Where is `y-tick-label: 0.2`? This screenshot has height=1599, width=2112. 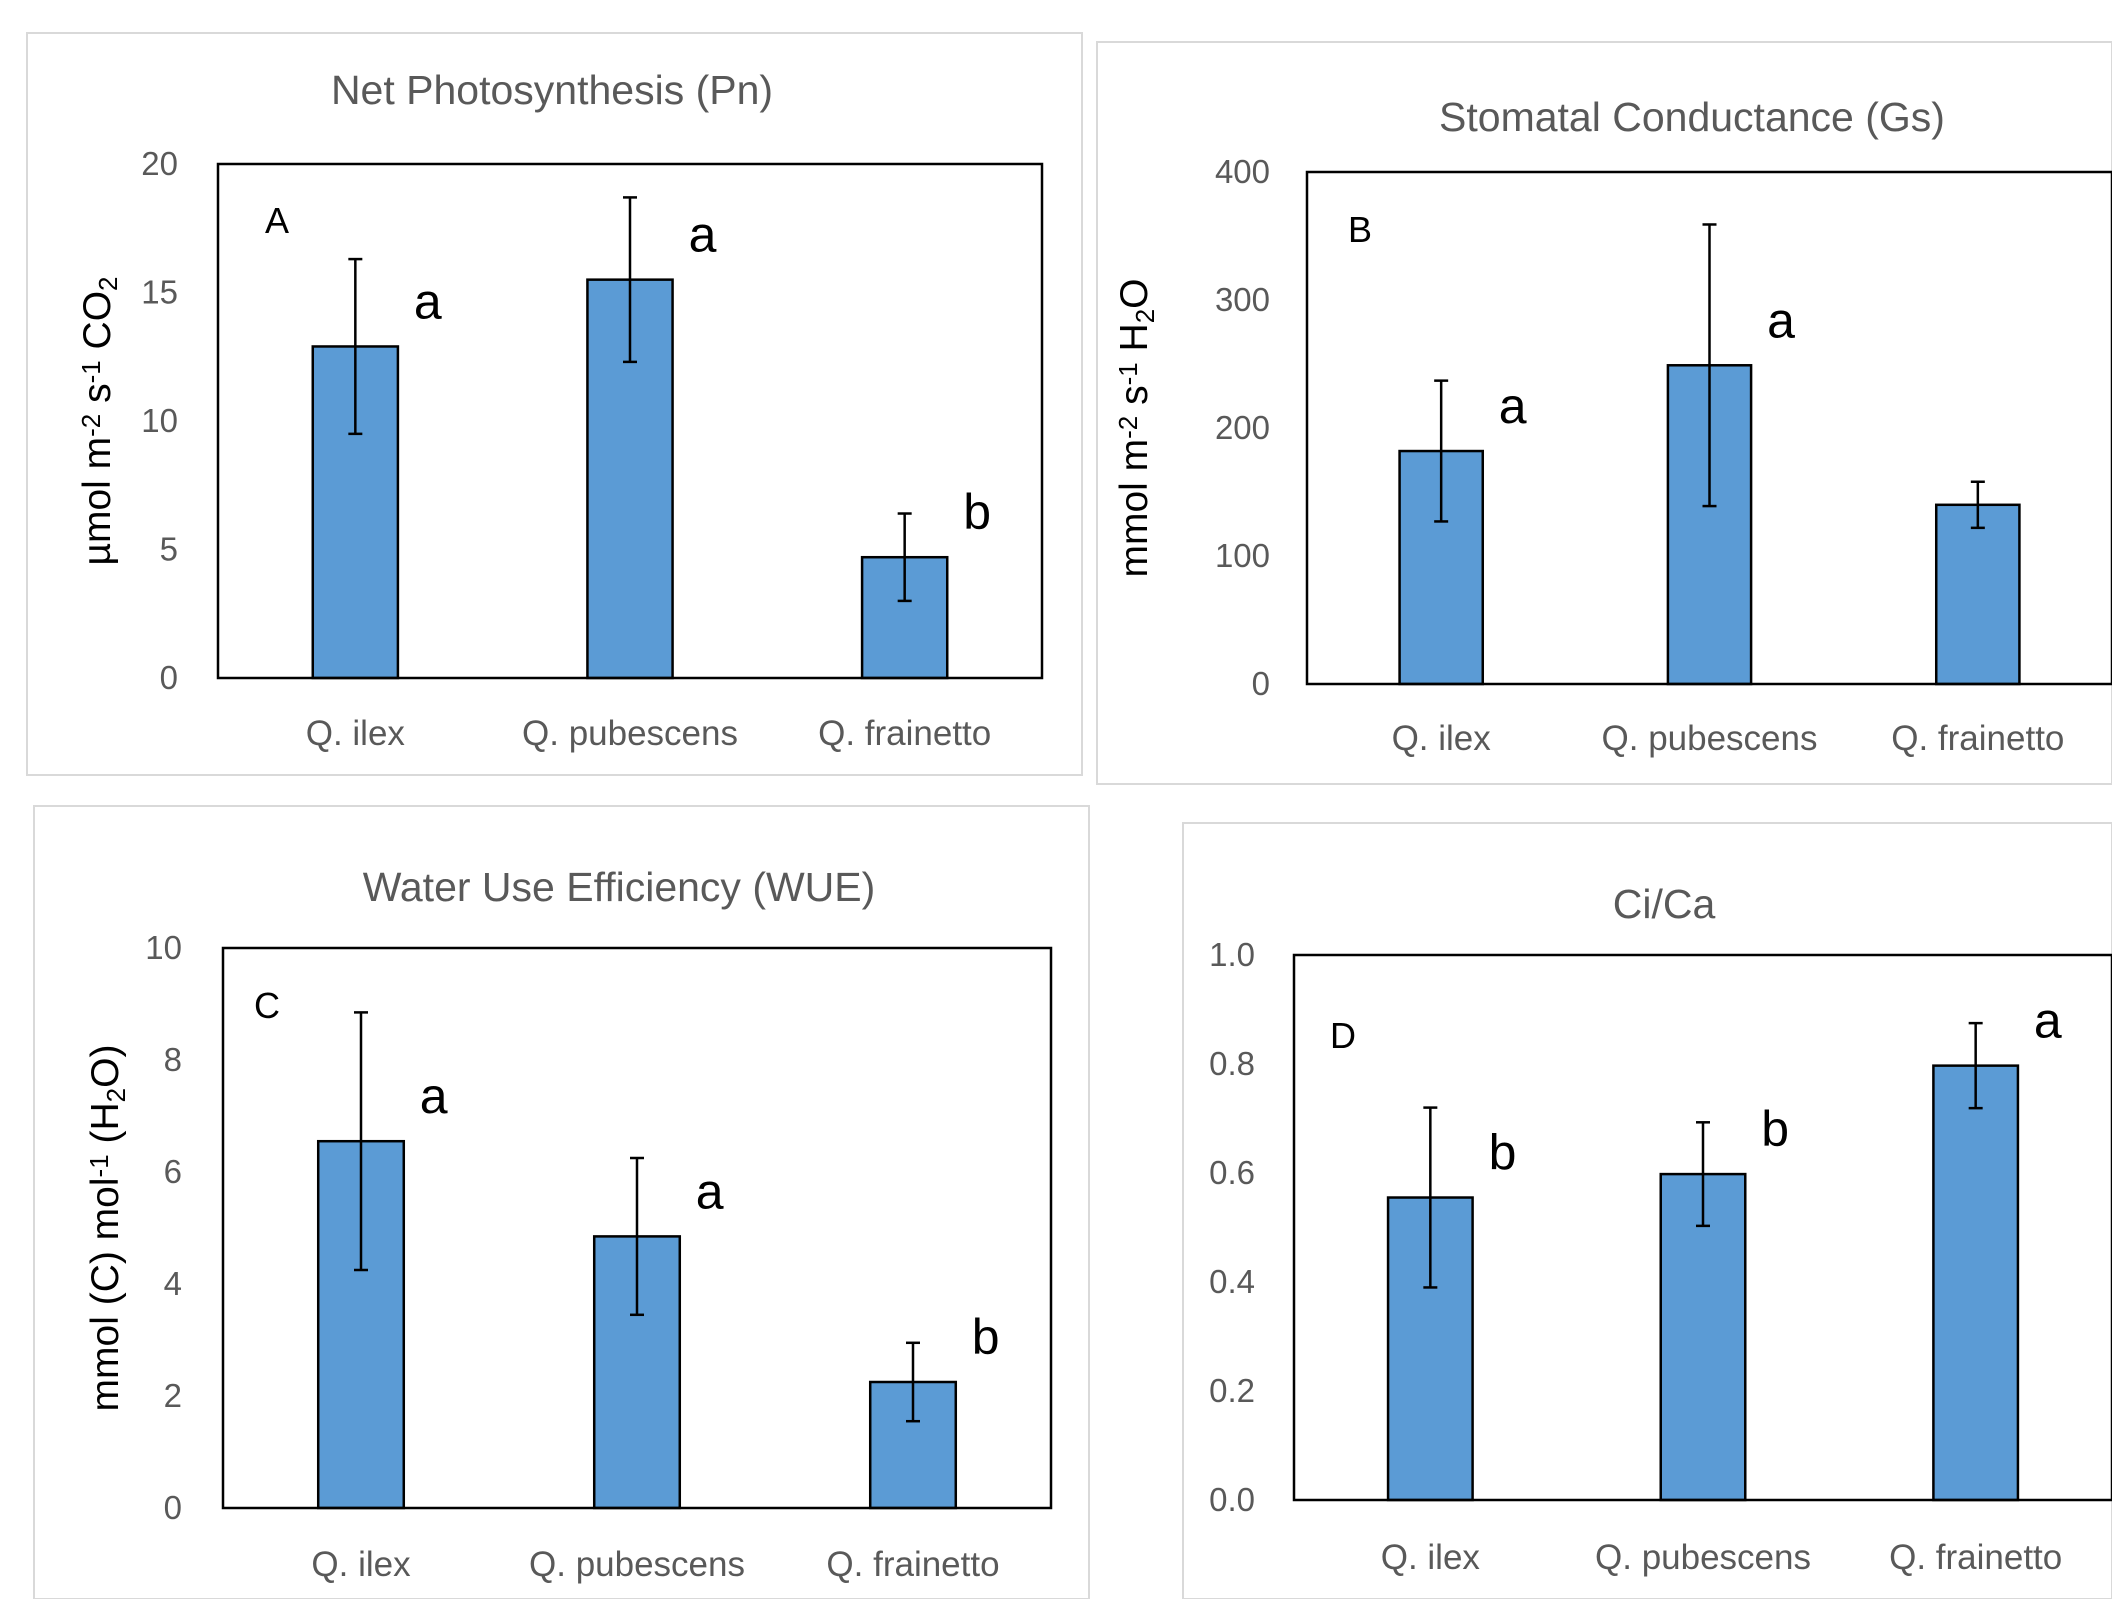
y-tick-label: 0.2 is located at coordinates (1232, 1390).